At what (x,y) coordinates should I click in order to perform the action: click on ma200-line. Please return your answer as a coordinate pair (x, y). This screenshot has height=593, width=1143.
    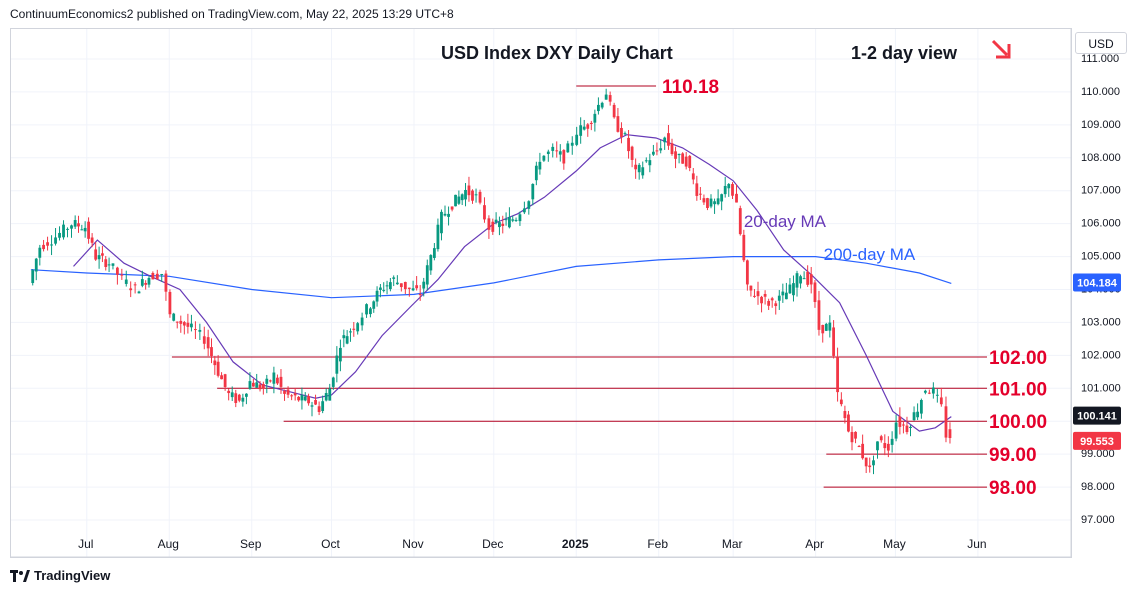
    Looking at the image, I should click on (491, 277).